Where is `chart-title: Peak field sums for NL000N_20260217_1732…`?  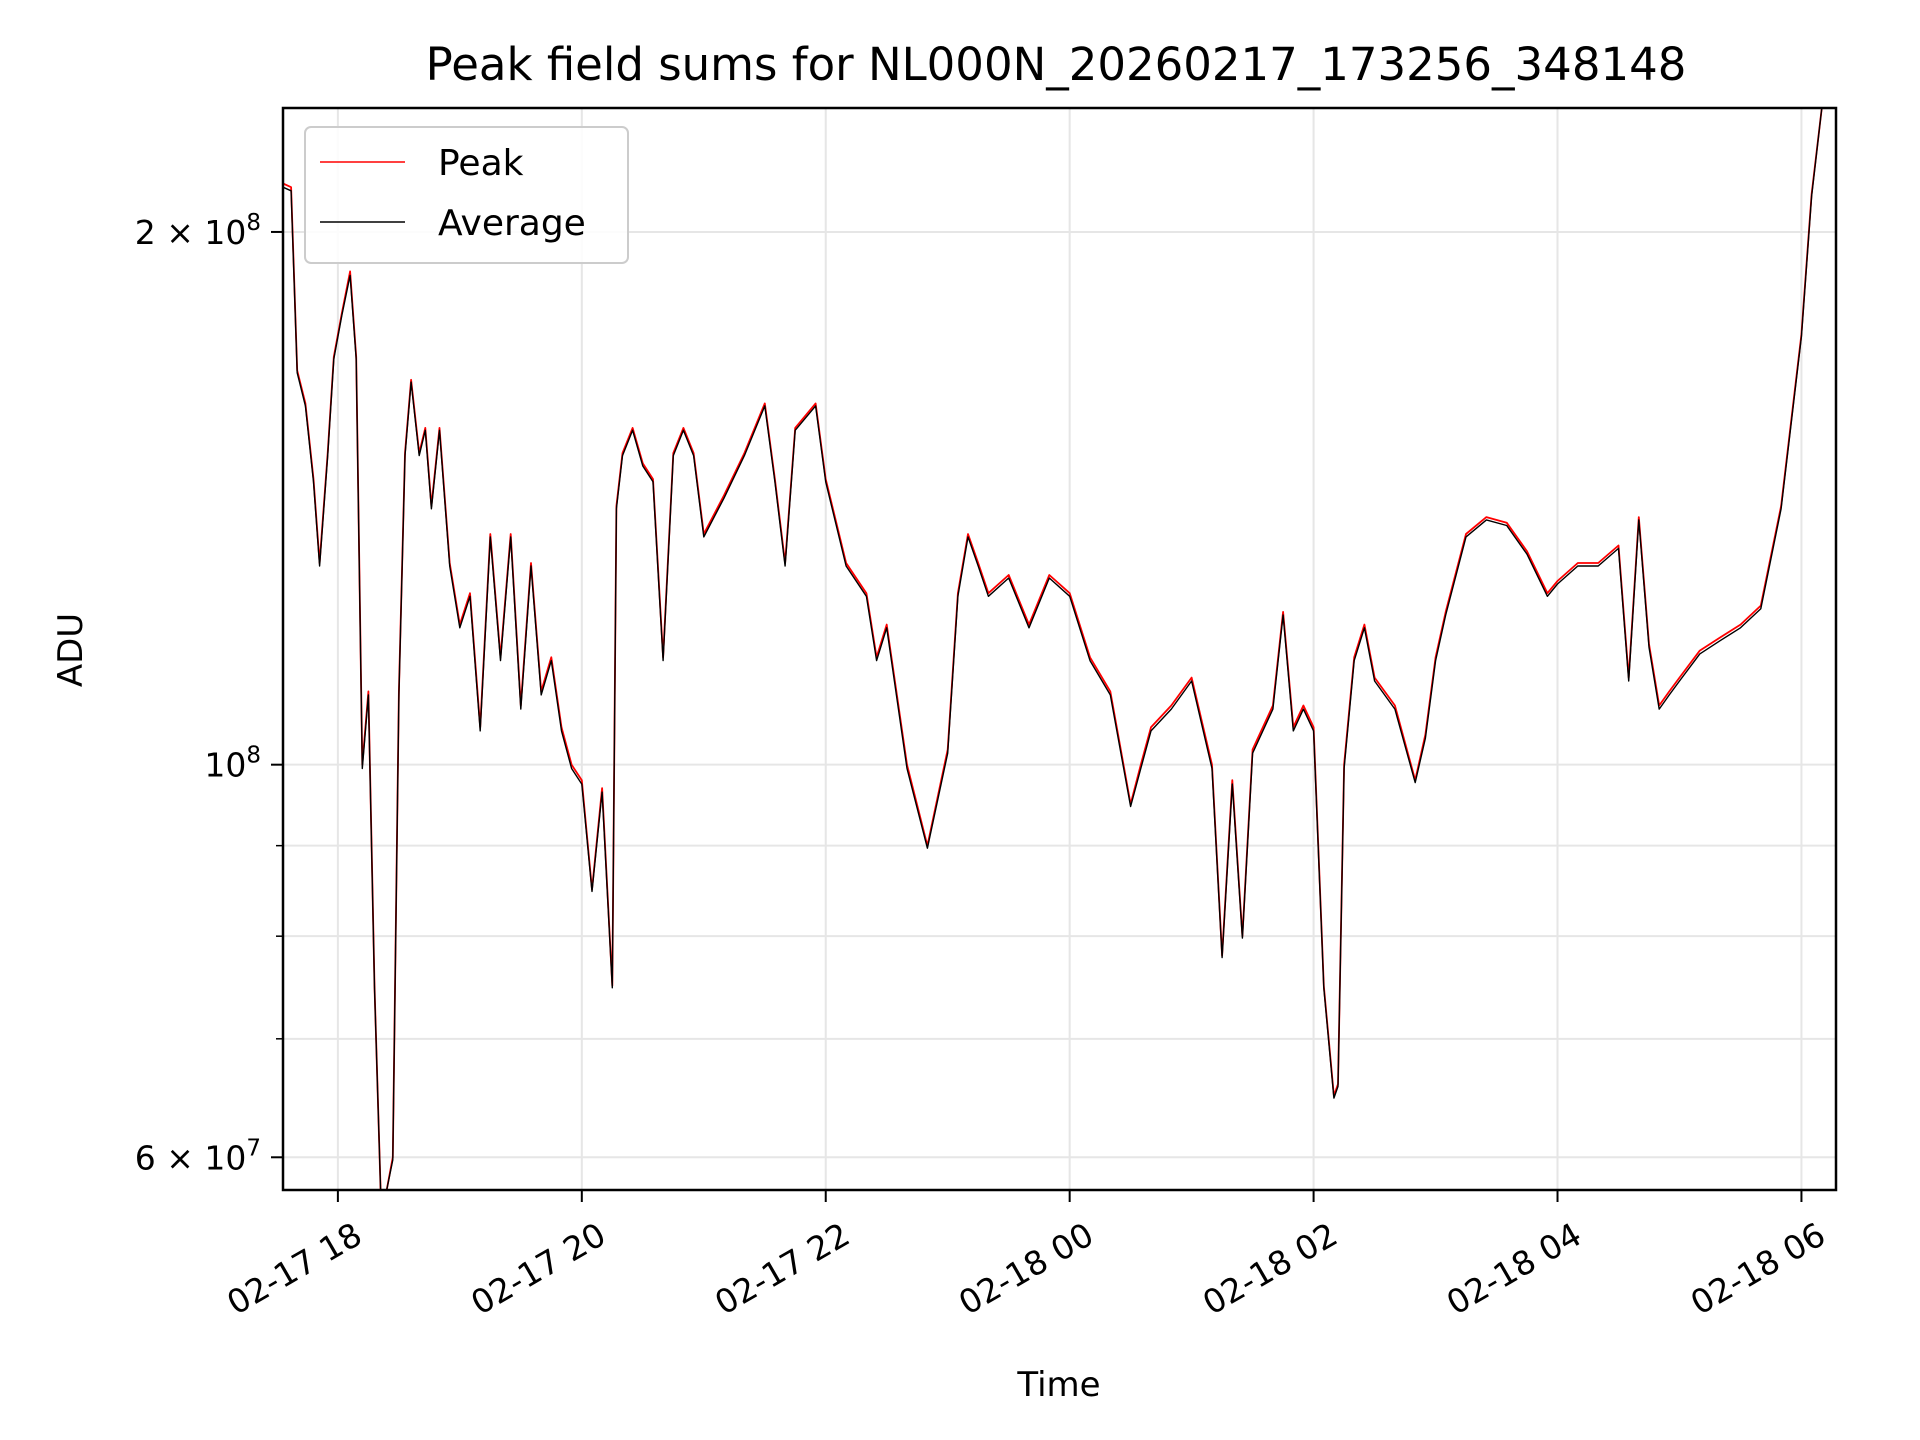
chart-title: Peak field sums for NL000N_20260217_1732… is located at coordinates (1056, 64).